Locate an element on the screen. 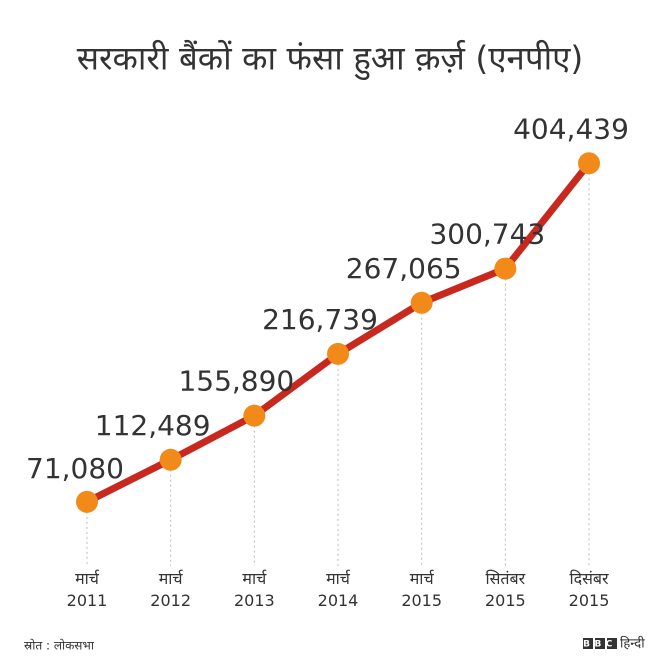  value-label: 112,489 is located at coordinates (153, 425).